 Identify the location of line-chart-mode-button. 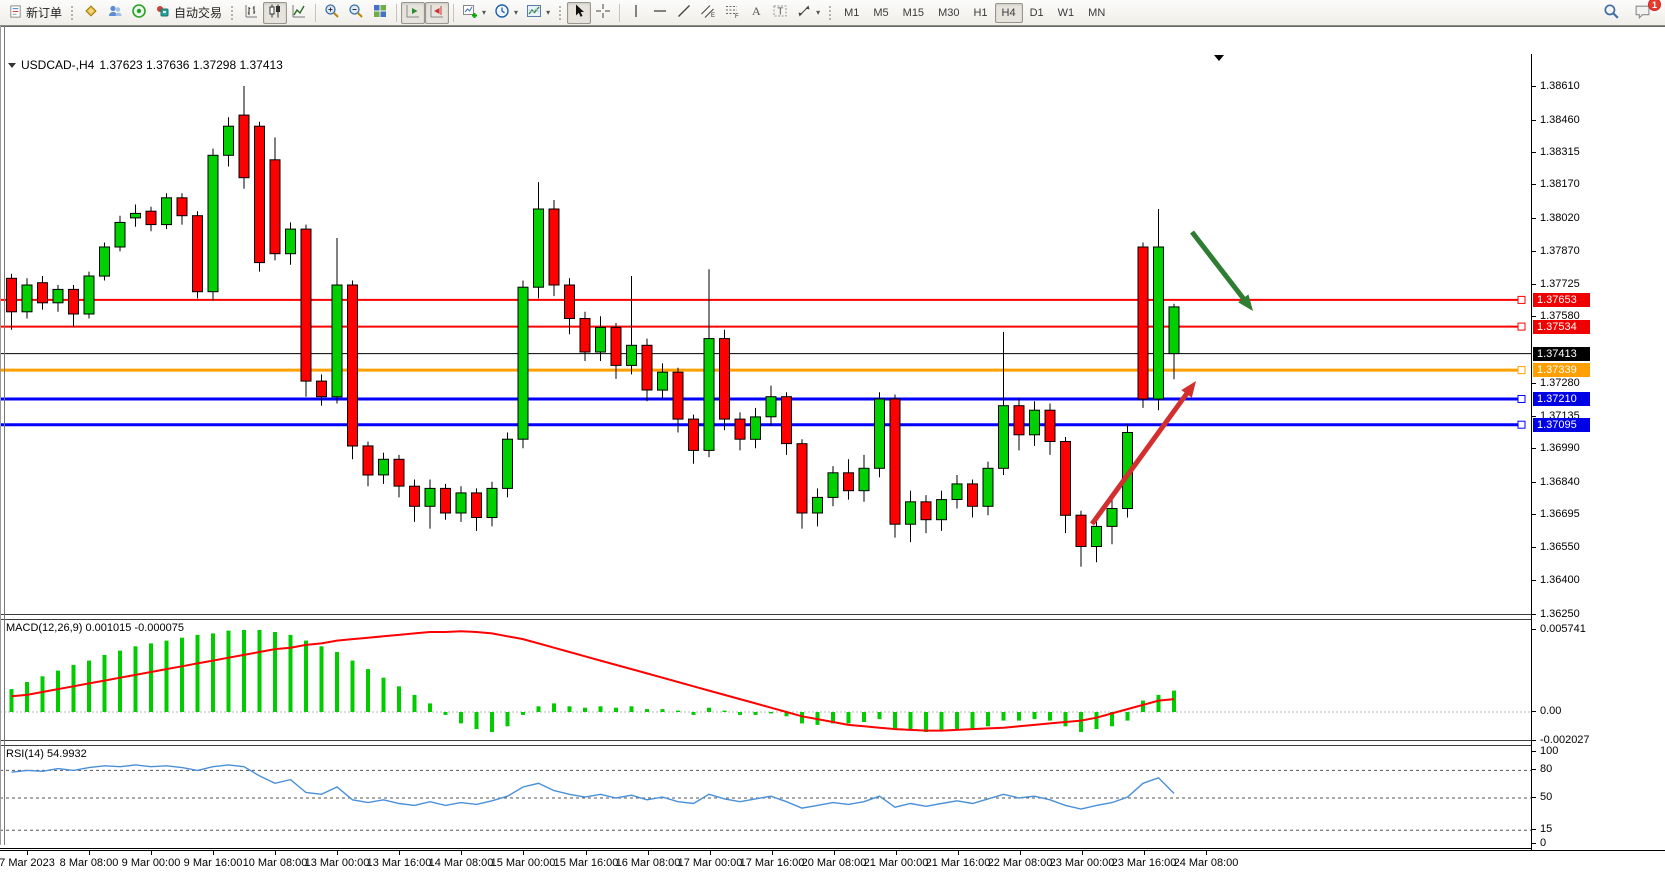
(299, 13).